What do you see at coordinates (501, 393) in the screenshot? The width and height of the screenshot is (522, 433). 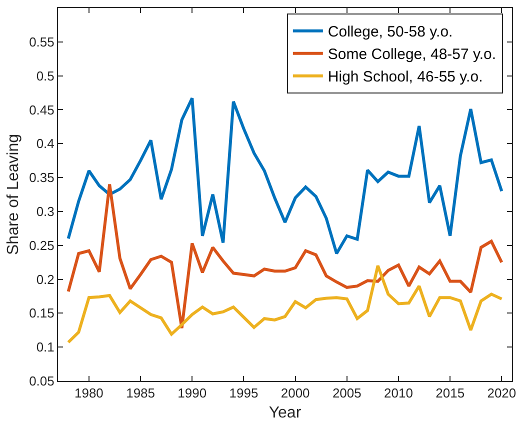 I see `x-tick-label: 2020` at bounding box center [501, 393].